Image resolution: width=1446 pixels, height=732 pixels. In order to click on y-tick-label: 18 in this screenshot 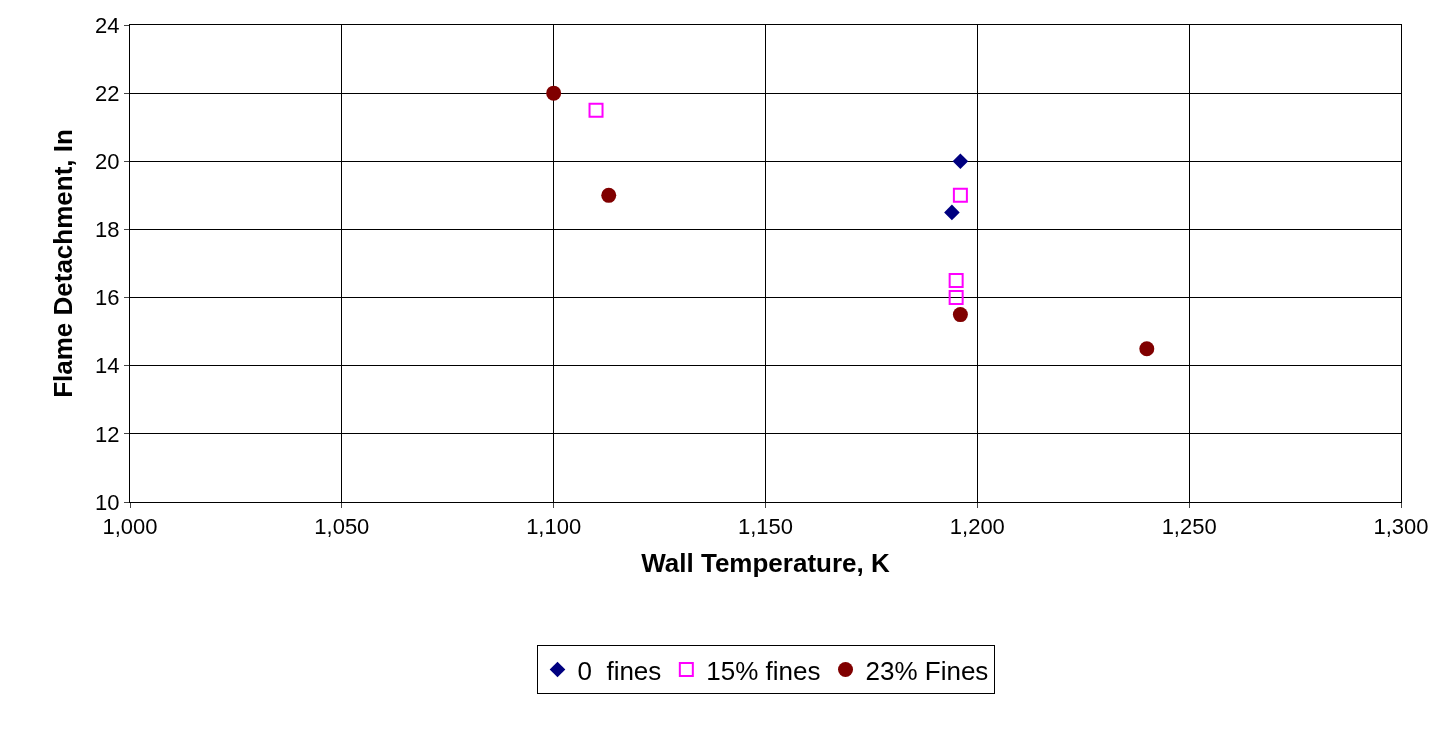, I will do `click(107, 230)`.